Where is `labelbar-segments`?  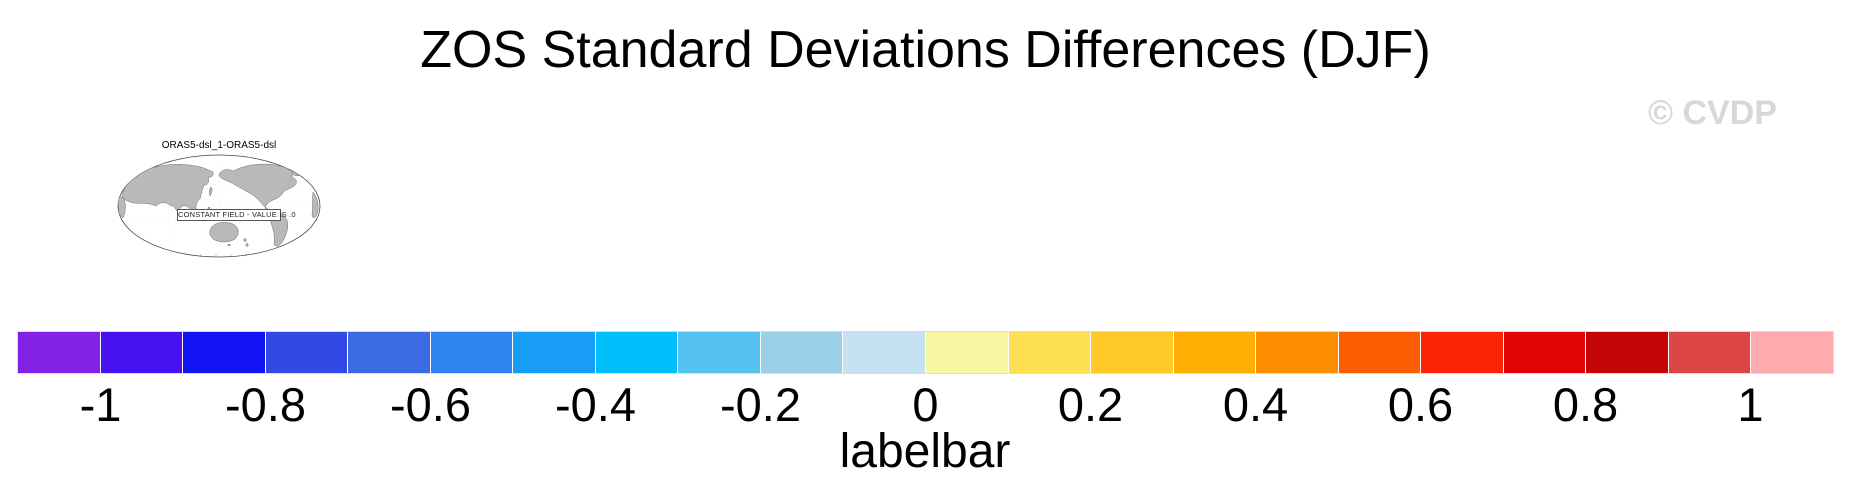 labelbar-segments is located at coordinates (926, 352).